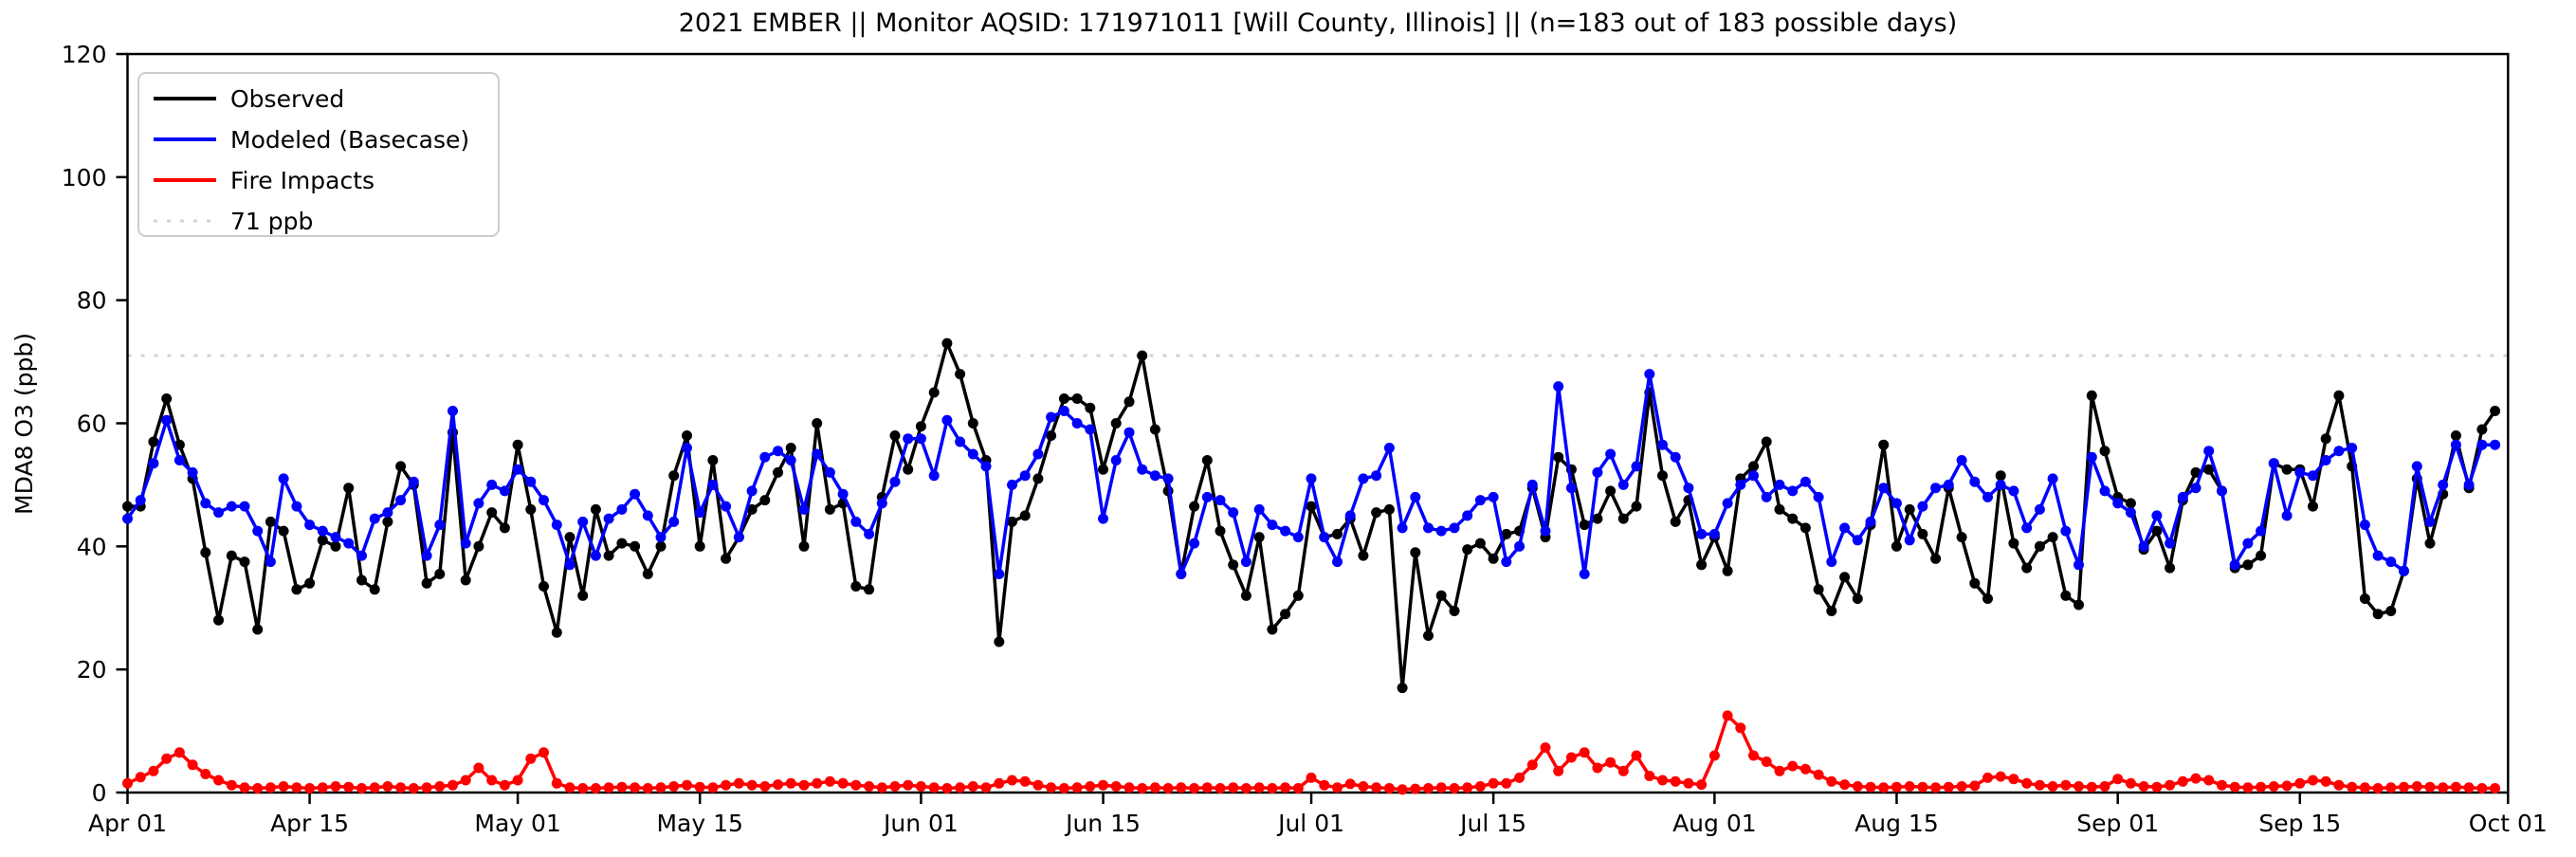  What do you see at coordinates (84, 177) in the screenshot?
I see `y-tick-label: 100` at bounding box center [84, 177].